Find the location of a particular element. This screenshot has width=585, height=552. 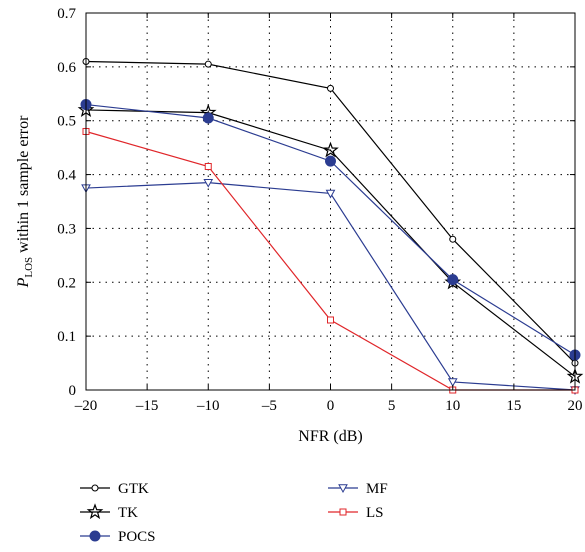

legend-item-gtk: GTK is located at coordinates (114, 489).